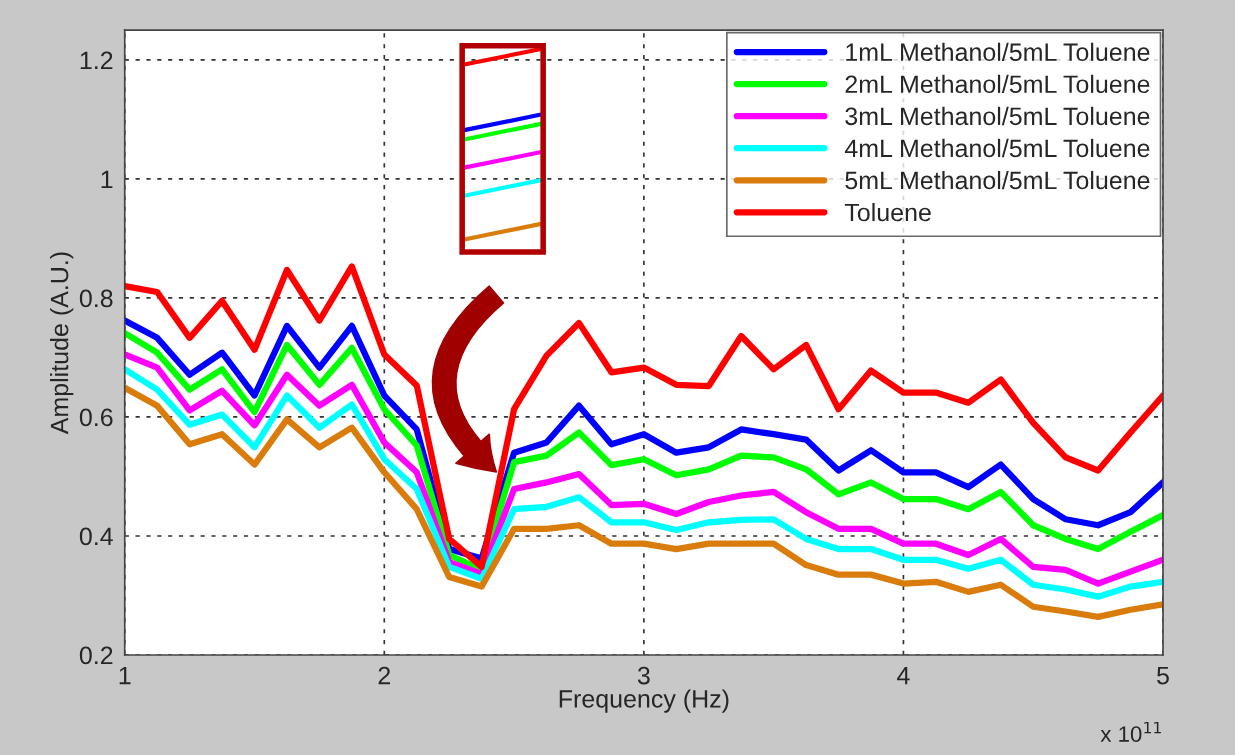 The width and height of the screenshot is (1235, 755). Describe the element at coordinates (62, 343) in the screenshot. I see `y-axis-title: Amplitude (A.U.)` at that location.